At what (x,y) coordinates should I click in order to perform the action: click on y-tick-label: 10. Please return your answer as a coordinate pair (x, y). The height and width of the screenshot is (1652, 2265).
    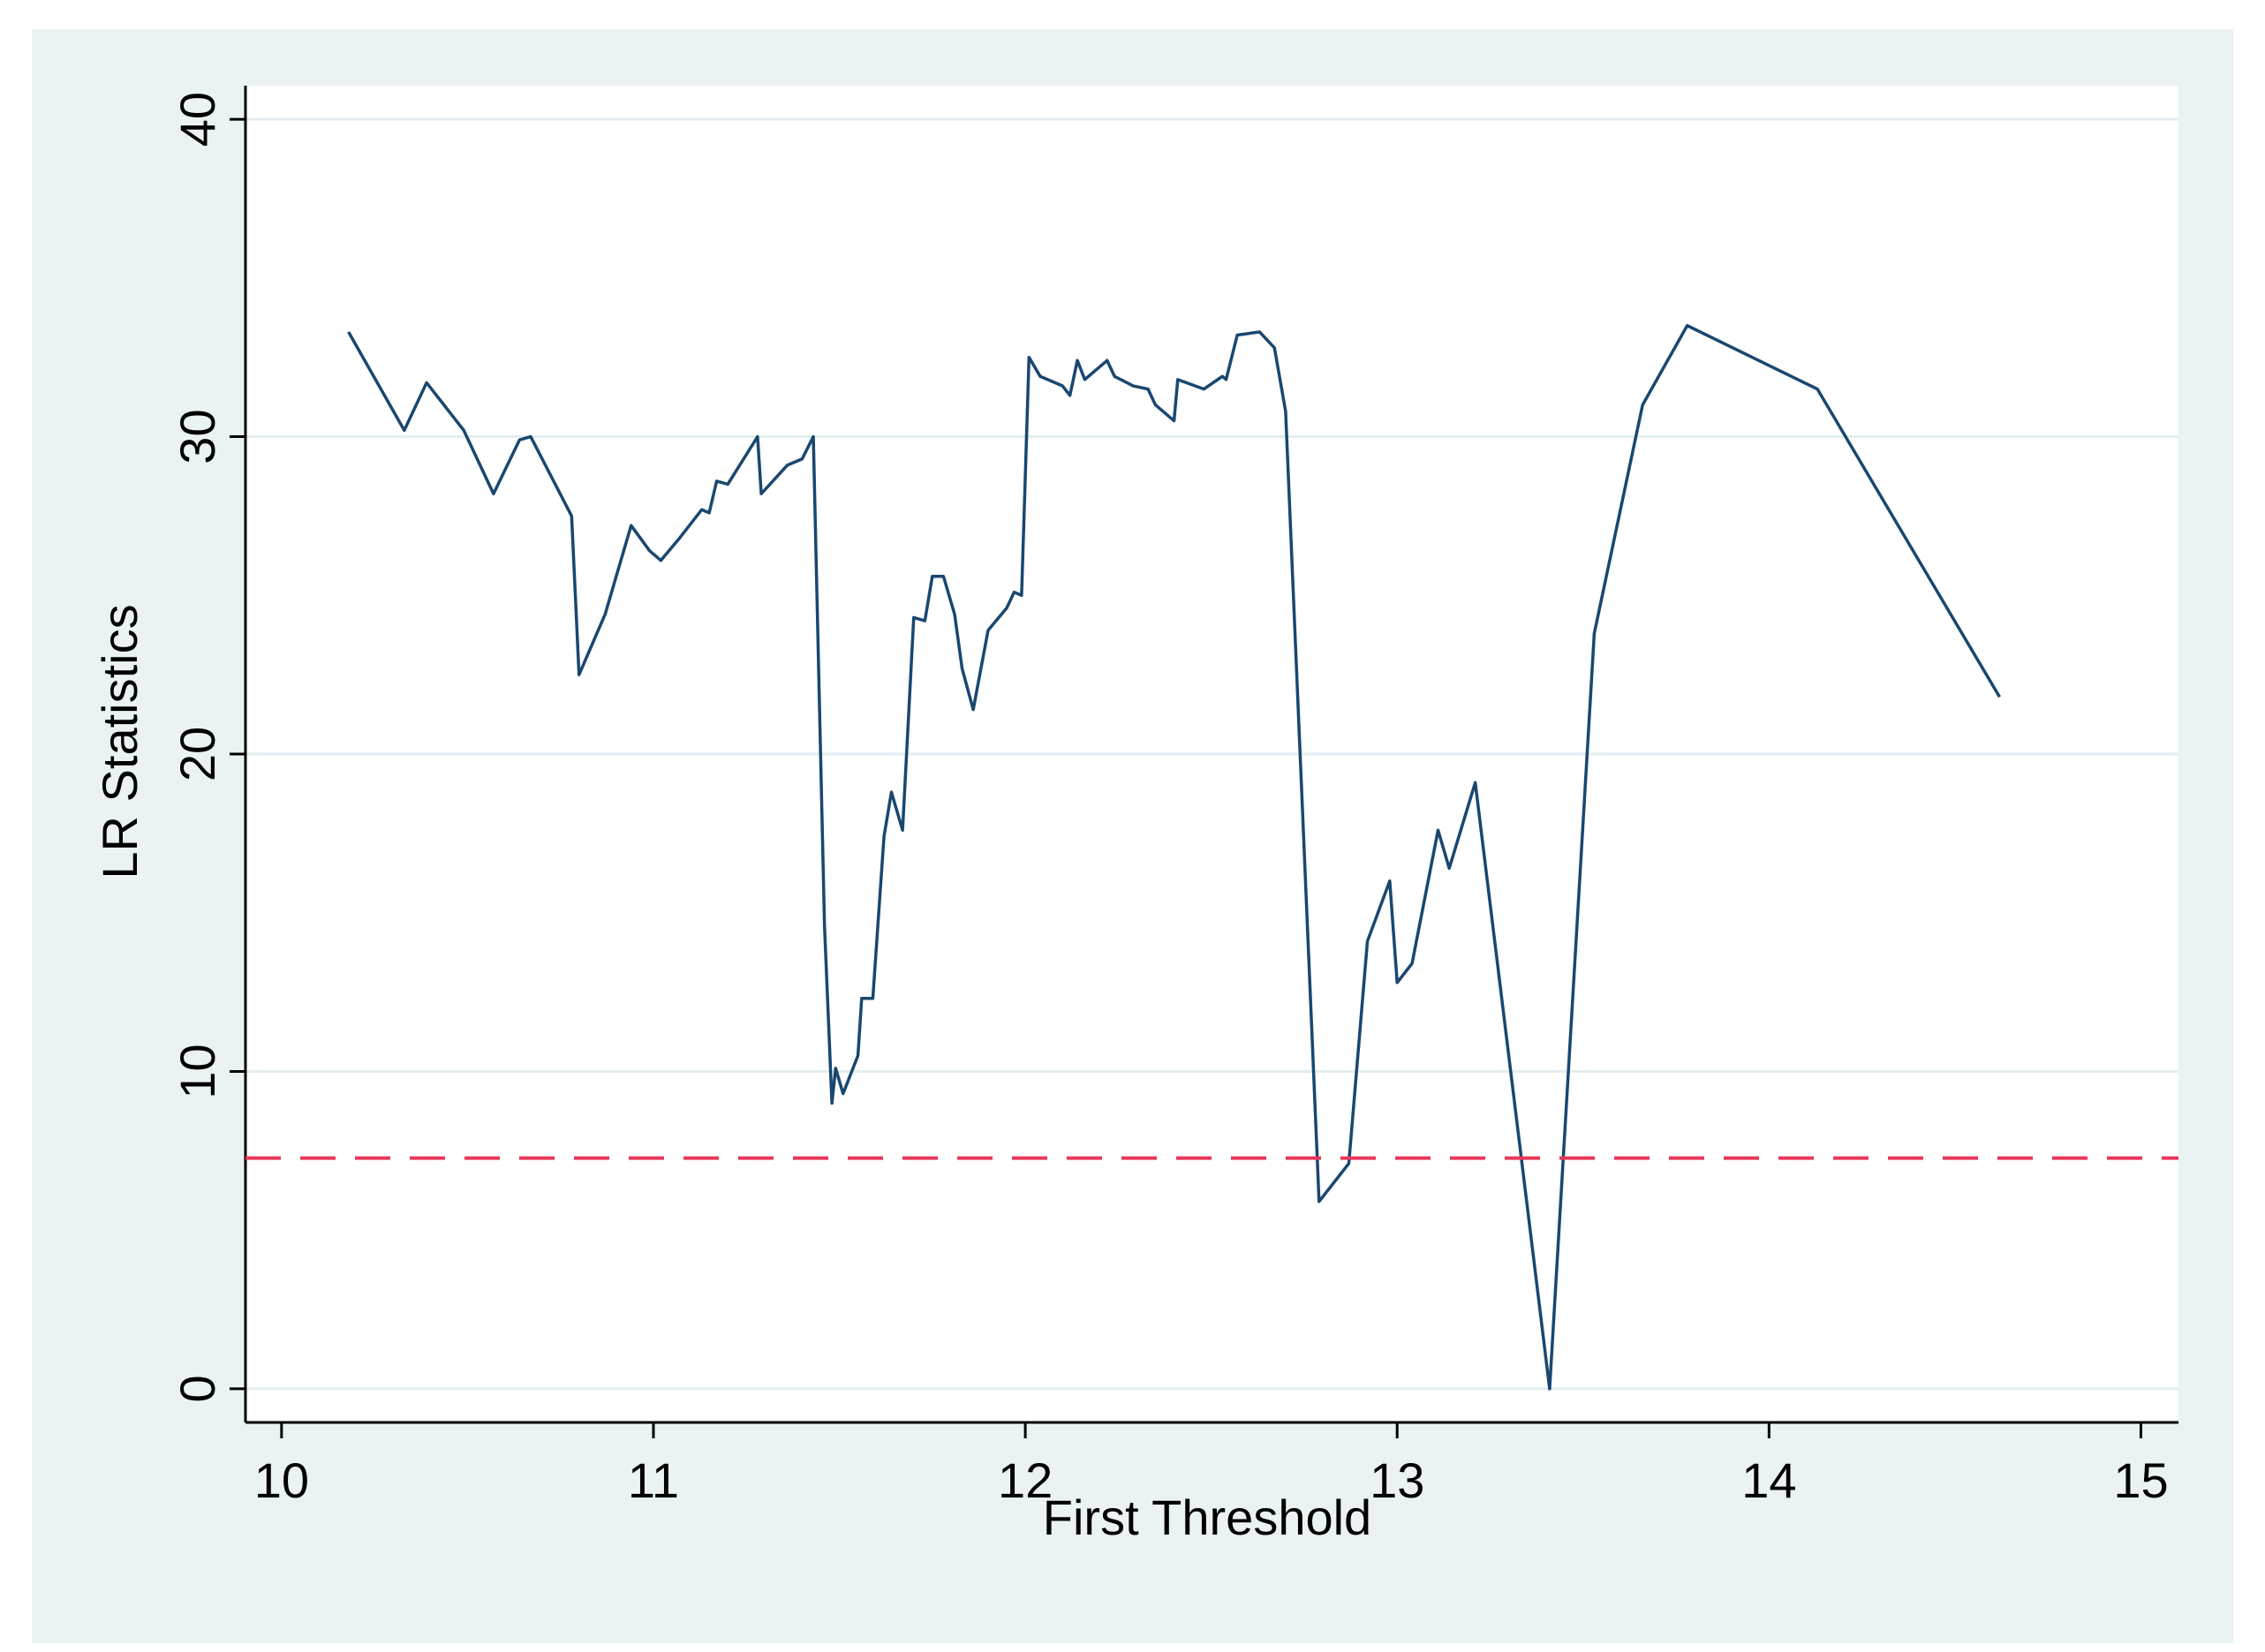
    Looking at the image, I should click on (197, 1071).